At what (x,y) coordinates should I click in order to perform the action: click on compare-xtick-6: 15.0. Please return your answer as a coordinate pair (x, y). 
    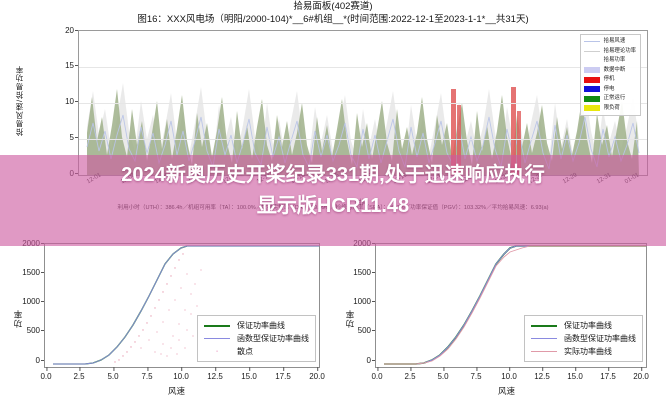
    Looking at the image, I should click on (575, 374).